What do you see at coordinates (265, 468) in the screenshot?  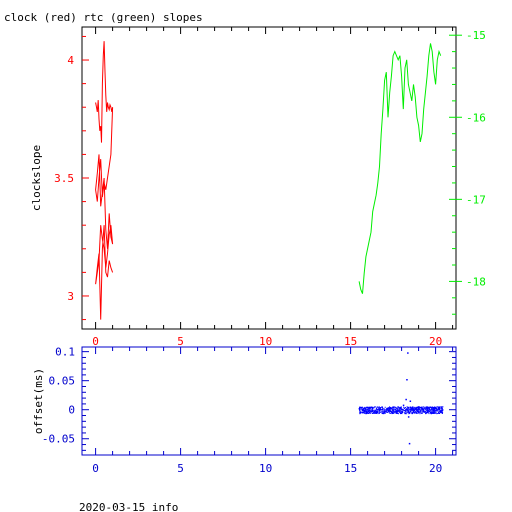 I see `offset-x-tick-label: 10` at bounding box center [265, 468].